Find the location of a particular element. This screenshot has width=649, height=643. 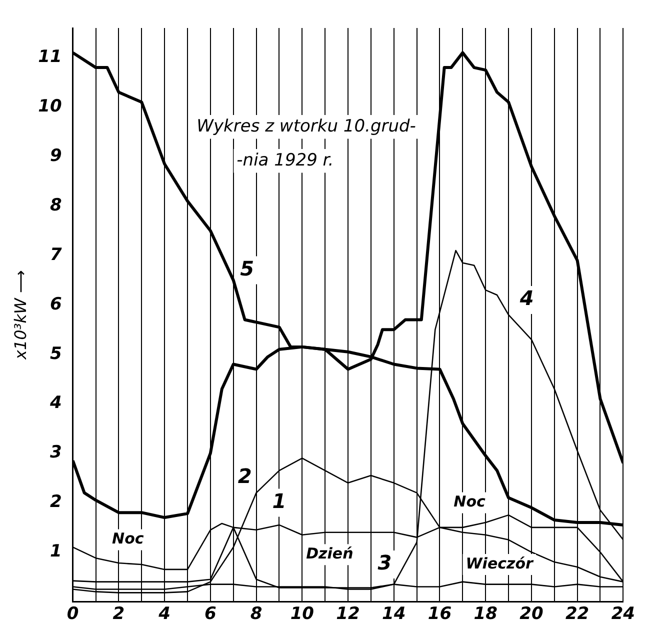

y-tick-label: 11 is located at coordinates (50, 57).